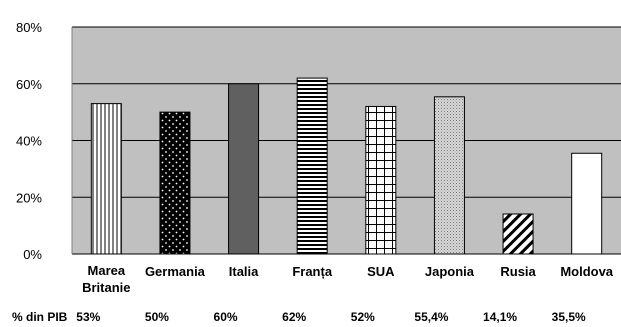 The height and width of the screenshot is (327, 621). What do you see at coordinates (586, 271) in the screenshot?
I see `x-tick-label: Moldova` at bounding box center [586, 271].